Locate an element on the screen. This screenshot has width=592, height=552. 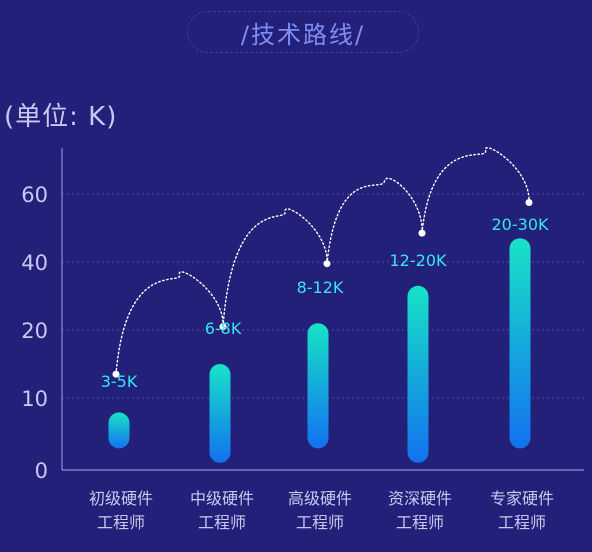
data-label: 8-12K is located at coordinates (320, 287).